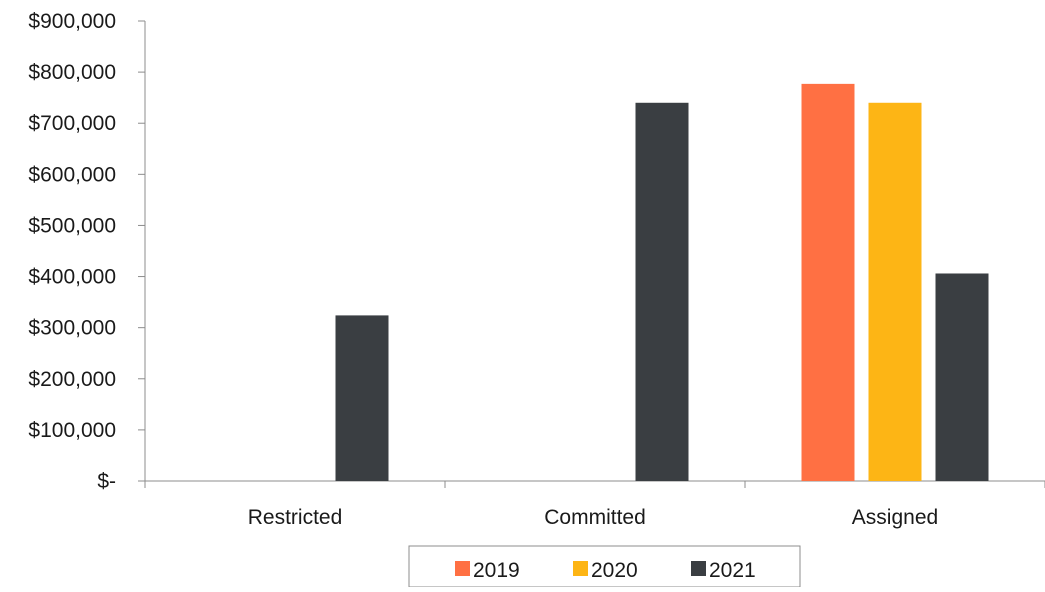 The image size is (1045, 592). I want to click on y-tick-label: $900,000, so click(72, 21).